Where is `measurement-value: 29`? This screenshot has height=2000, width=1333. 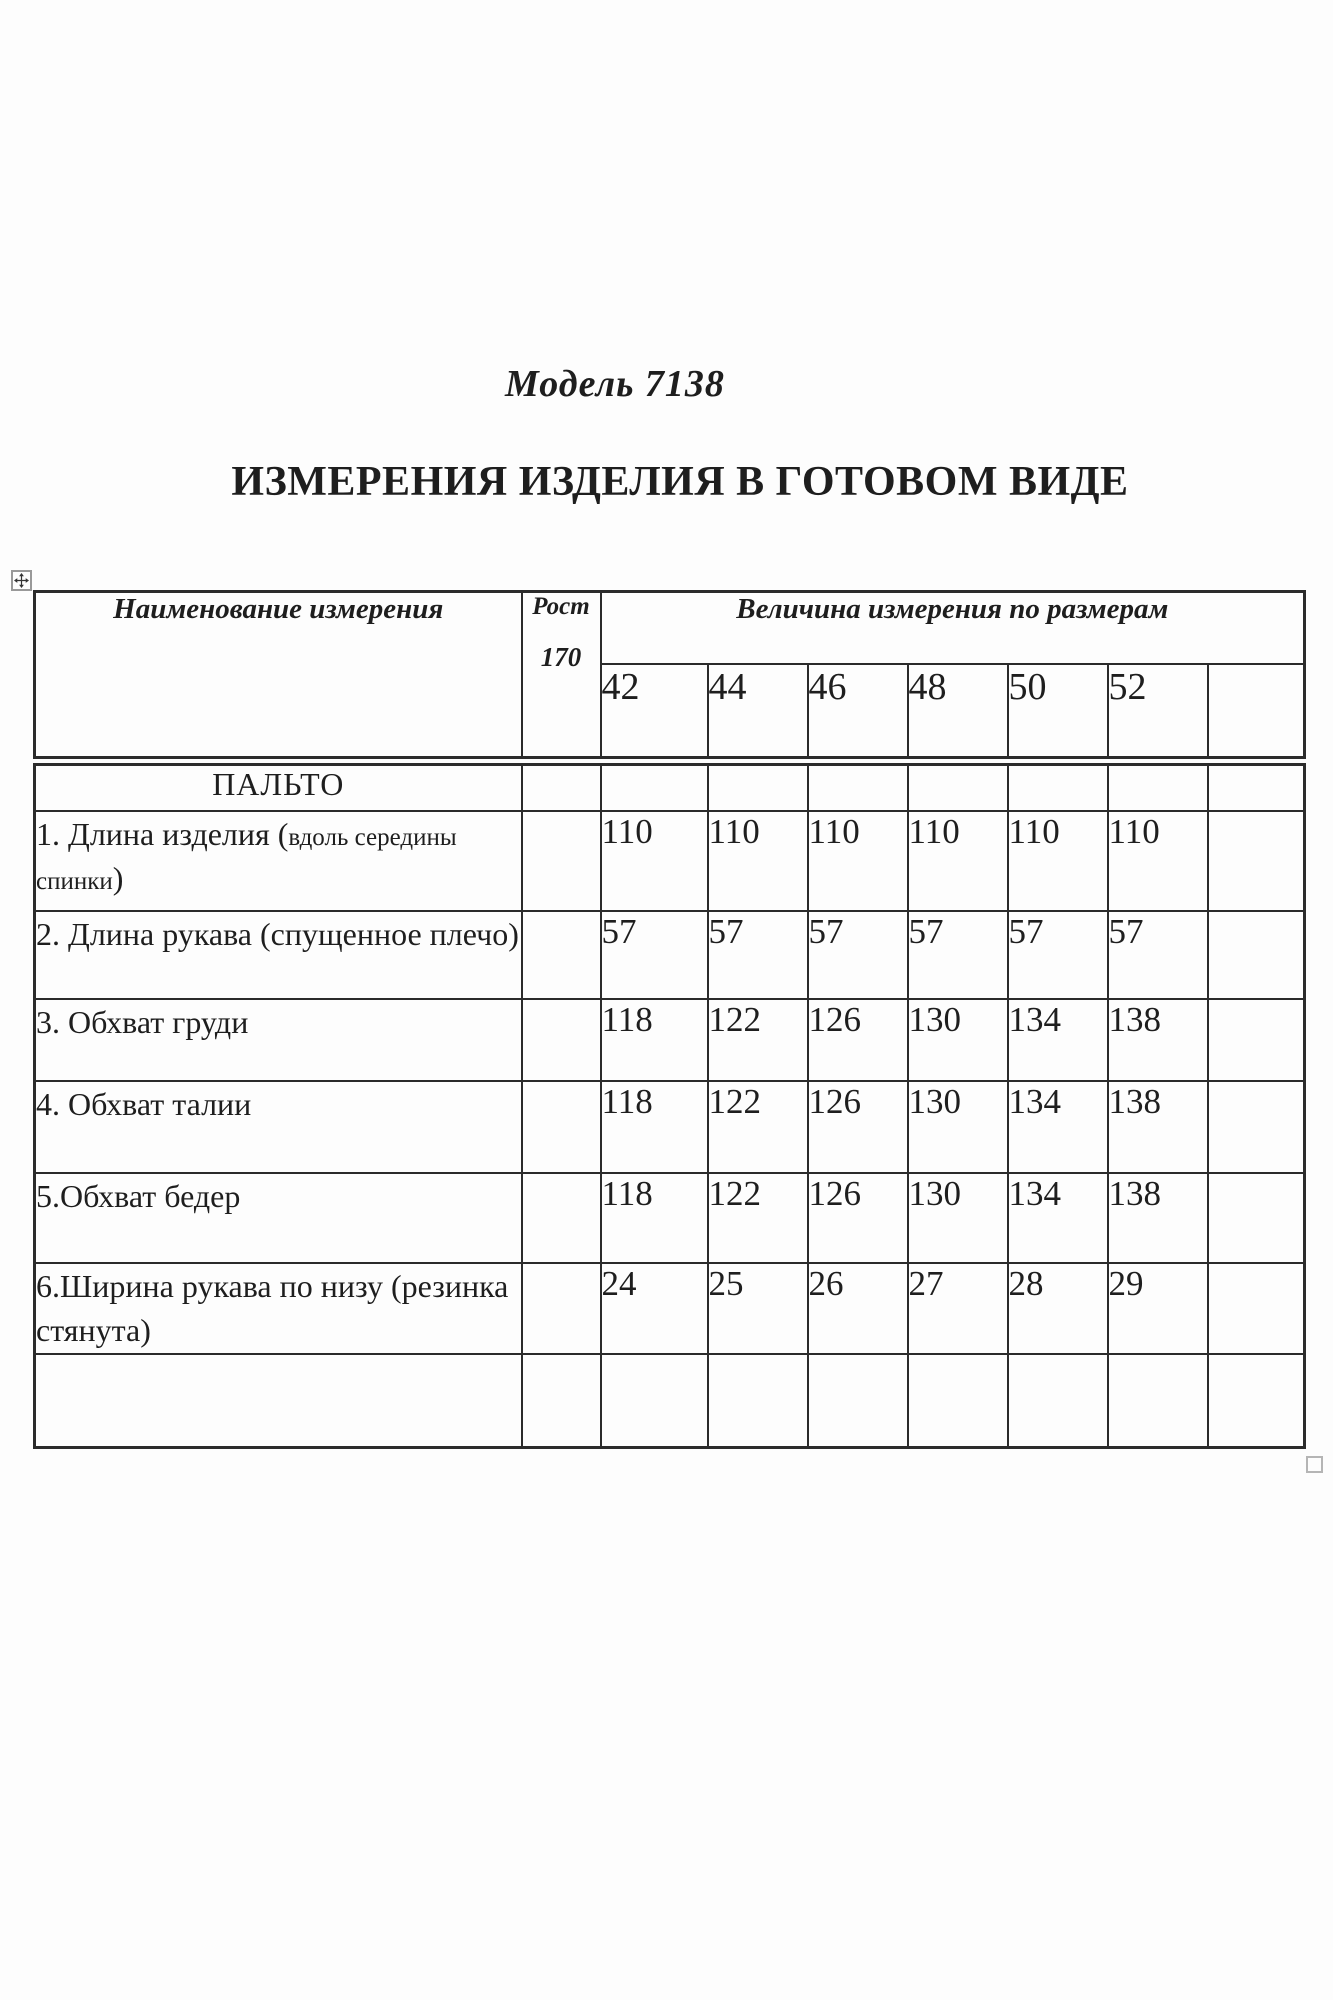 measurement-value: 29 is located at coordinates (1157, 1308).